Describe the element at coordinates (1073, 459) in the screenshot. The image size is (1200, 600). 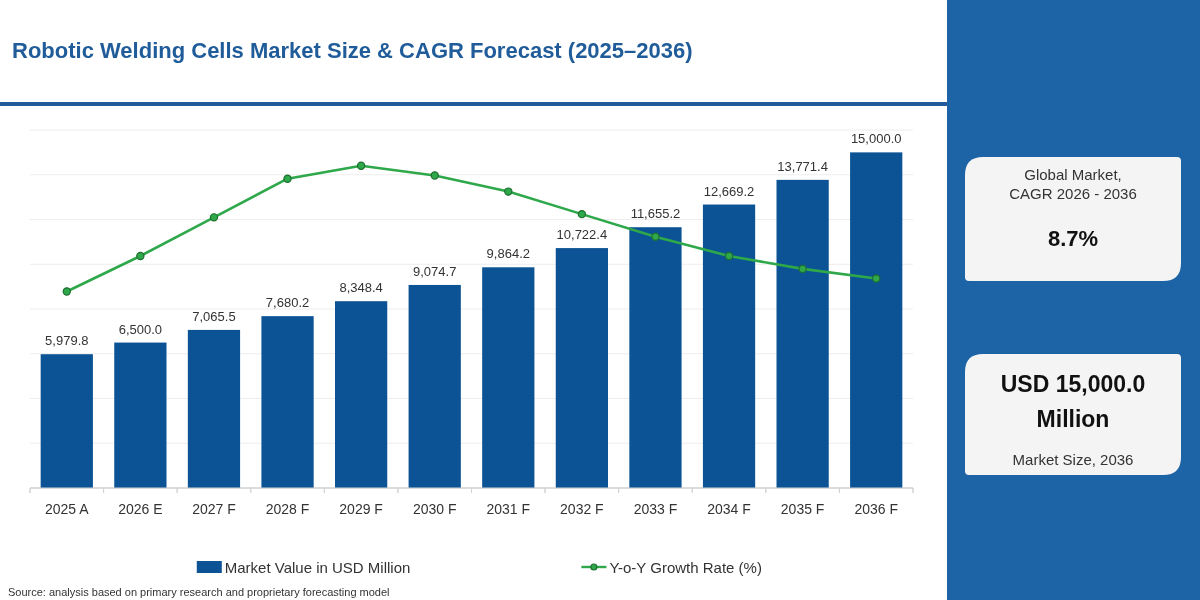
I see `text: Market Size, 2036` at that location.